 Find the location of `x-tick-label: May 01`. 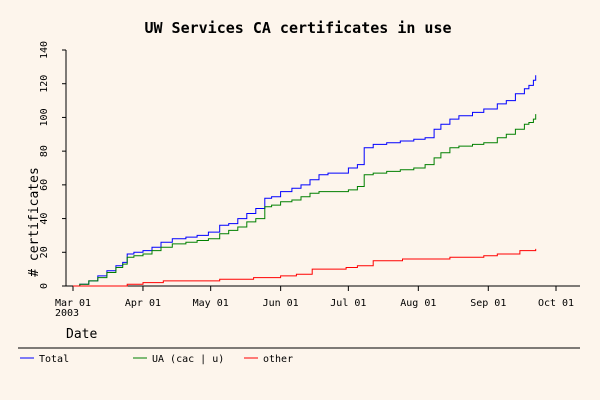

x-tick-label: May 01 is located at coordinates (211, 303).